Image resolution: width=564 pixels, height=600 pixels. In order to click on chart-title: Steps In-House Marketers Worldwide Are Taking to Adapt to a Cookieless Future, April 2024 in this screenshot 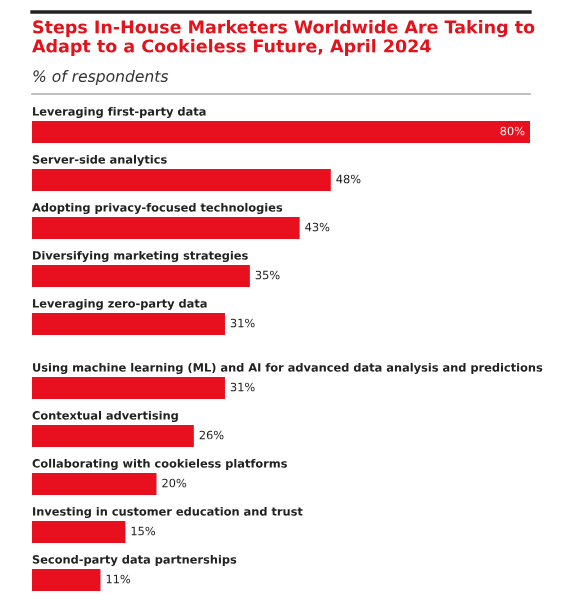, I will do `click(283, 38)`.